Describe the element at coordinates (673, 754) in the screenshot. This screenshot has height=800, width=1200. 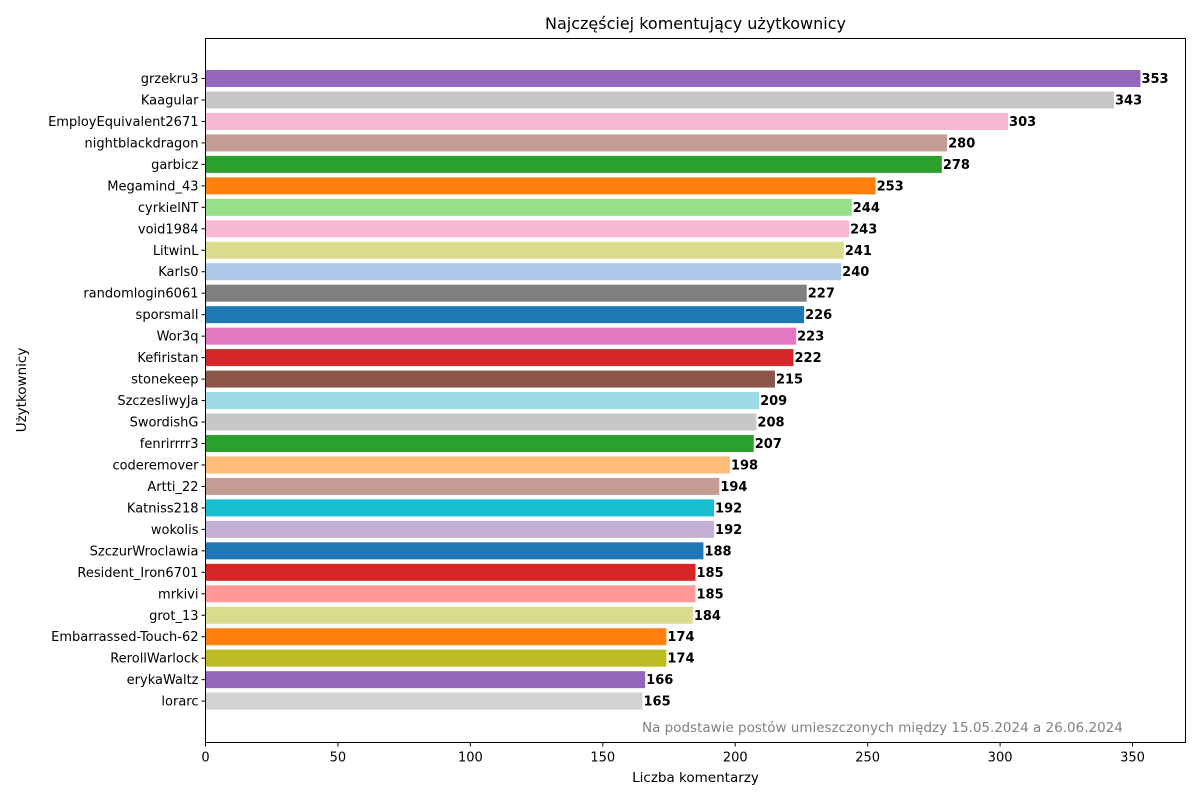
I see `x-axis-ticks: 0 50 100 150 200 250 300 350` at that location.